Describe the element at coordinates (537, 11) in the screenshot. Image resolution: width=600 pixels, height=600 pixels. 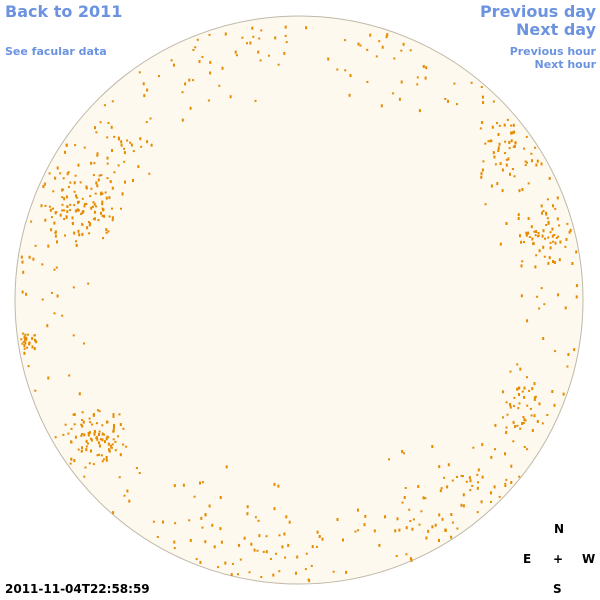
I see `previous-day-link: Previous day` at that location.